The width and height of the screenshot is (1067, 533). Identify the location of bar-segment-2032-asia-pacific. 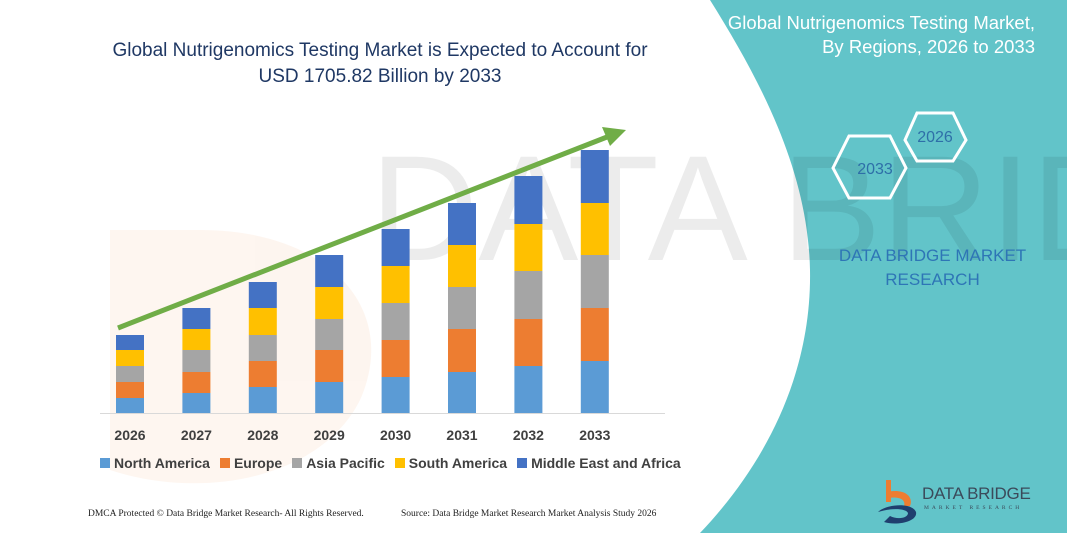
(528, 295).